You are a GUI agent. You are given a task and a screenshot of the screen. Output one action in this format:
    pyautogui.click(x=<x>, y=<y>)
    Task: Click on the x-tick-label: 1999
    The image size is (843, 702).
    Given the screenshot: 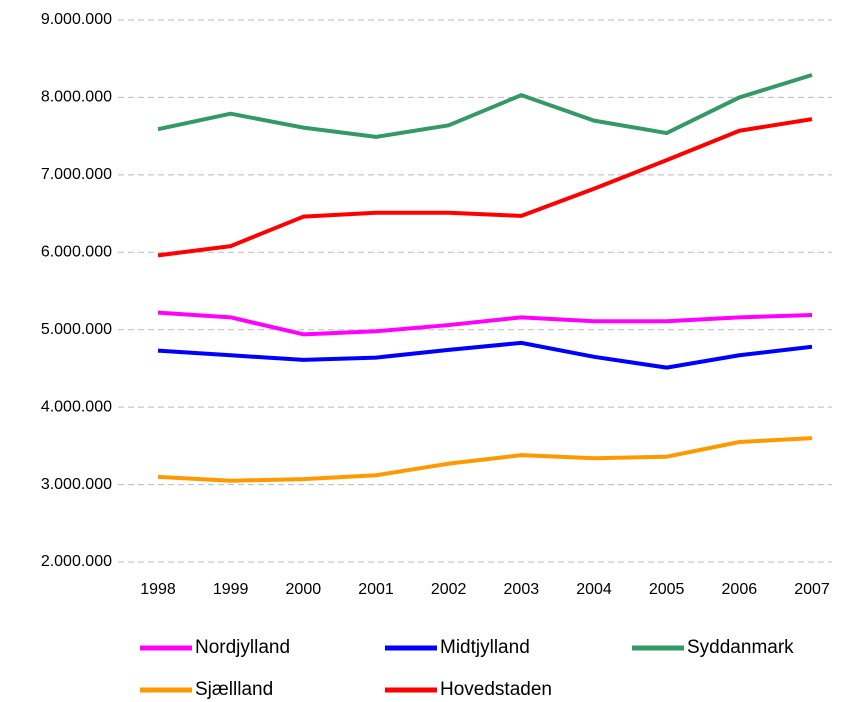 What is the action you would take?
    pyautogui.click(x=231, y=589)
    